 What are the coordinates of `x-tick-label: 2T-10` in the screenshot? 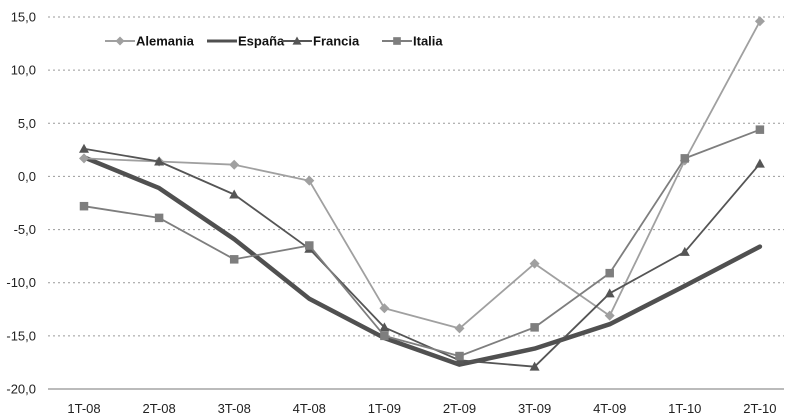 It's located at (759, 408).